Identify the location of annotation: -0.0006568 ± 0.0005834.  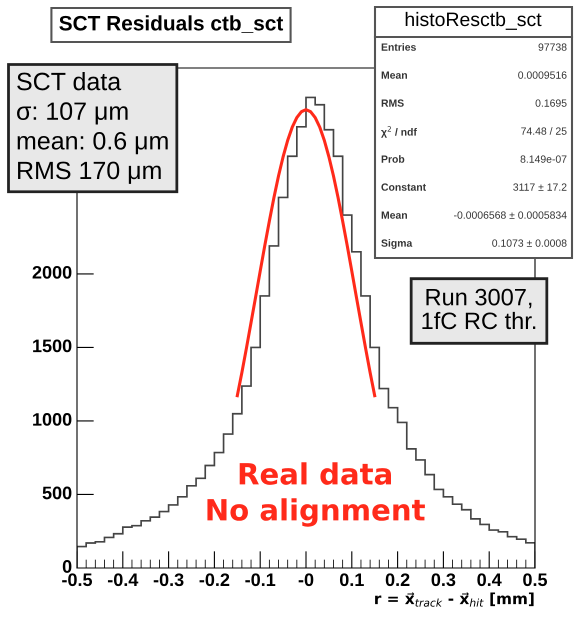
(510, 215).